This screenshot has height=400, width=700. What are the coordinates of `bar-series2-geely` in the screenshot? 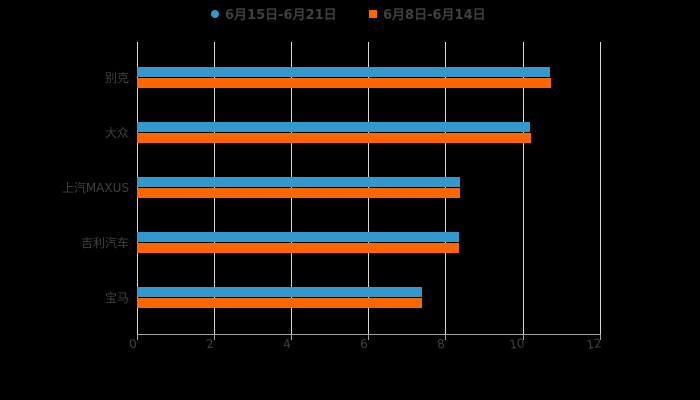 It's located at (298, 248).